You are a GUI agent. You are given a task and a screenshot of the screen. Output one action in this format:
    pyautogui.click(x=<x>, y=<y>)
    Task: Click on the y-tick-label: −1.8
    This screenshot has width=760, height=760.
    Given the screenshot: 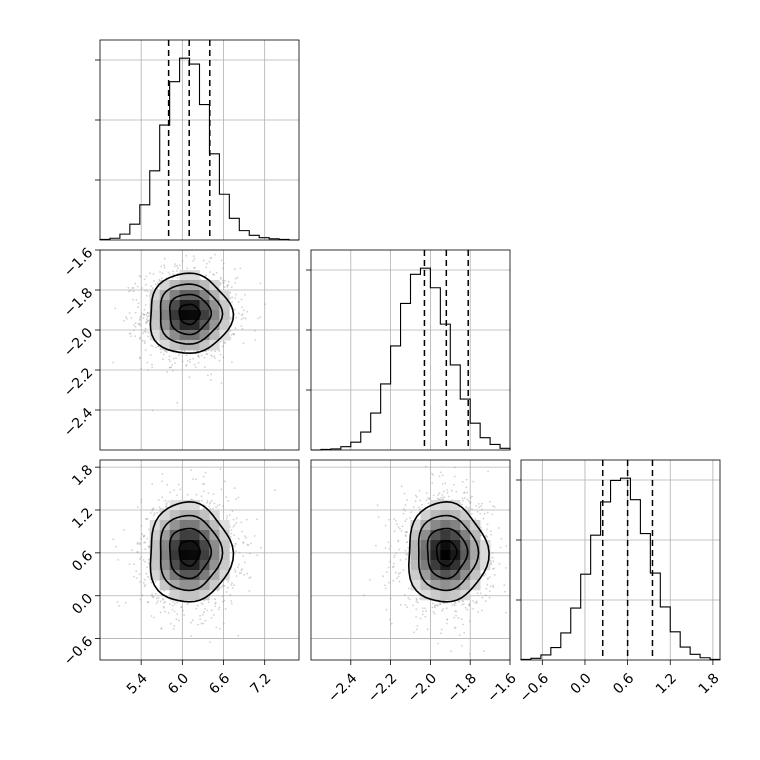 What is the action you would take?
    pyautogui.click(x=78, y=302)
    